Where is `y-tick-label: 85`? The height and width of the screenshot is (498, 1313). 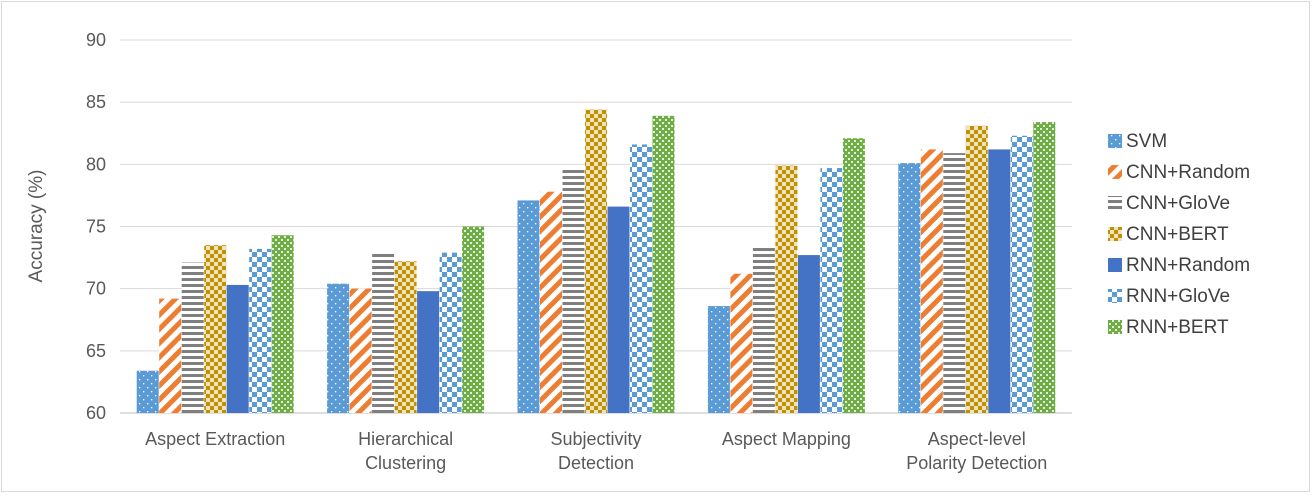 y-tick-label: 85 is located at coordinates (96, 102).